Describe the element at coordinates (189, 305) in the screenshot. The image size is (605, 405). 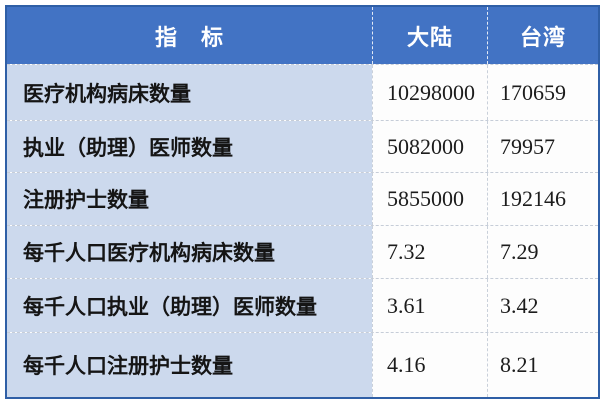
I see `row-label: 每千人口执业（助理）医师数量` at that location.